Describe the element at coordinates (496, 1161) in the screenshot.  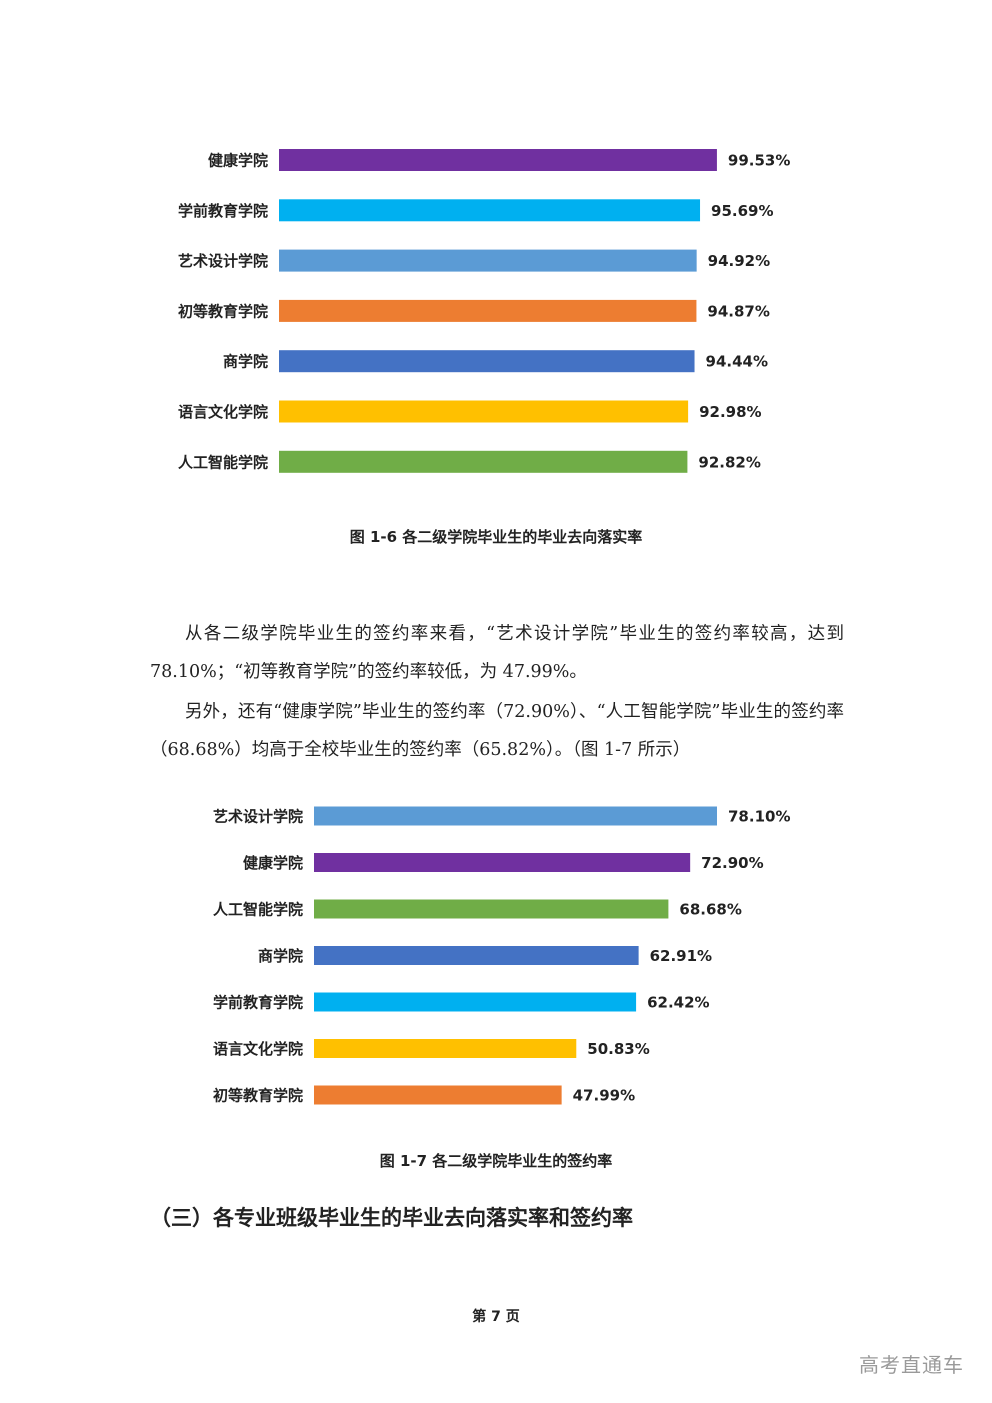
I see `chart-signing-rate-caption: 图 1-7 各二级学院毕业生的签约率` at that location.